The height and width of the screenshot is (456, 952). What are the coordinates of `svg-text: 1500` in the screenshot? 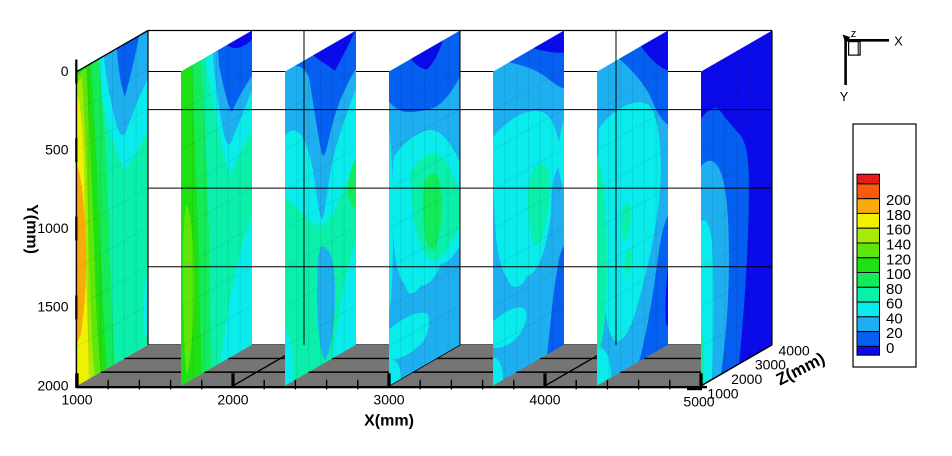 It's located at (52, 307).